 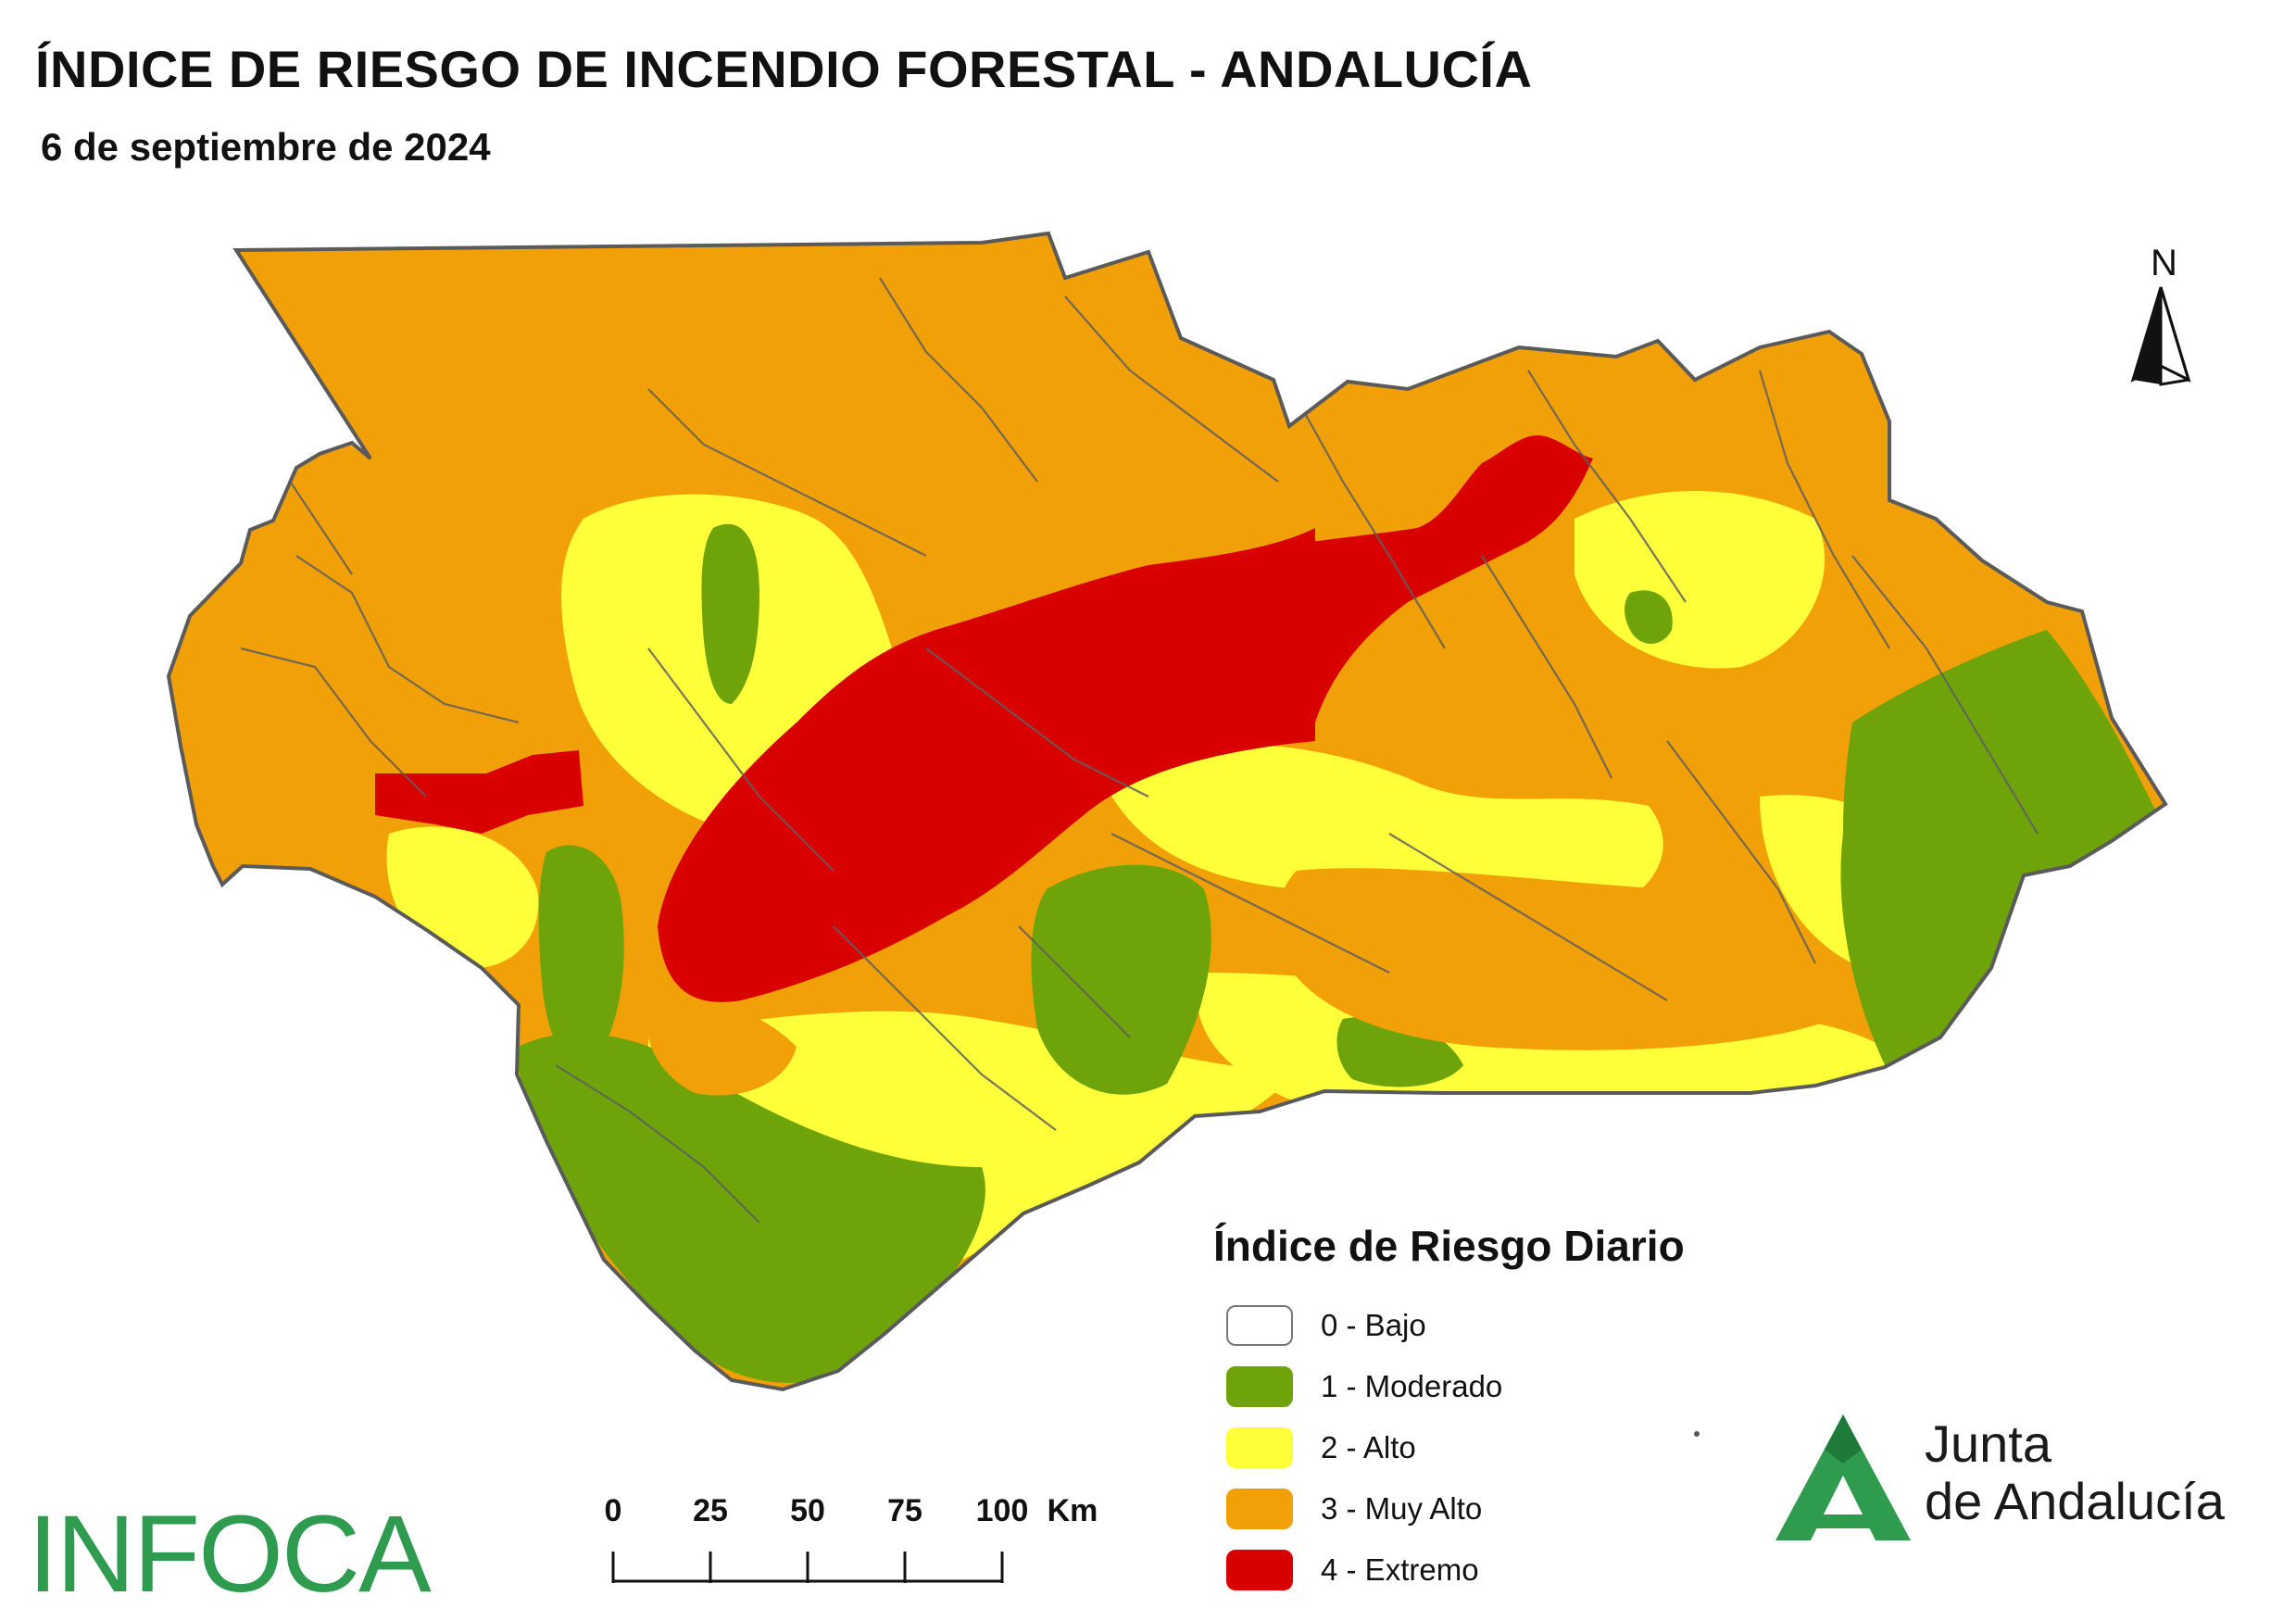 What do you see at coordinates (807, 1510) in the screenshot?
I see `scale-tick-label: 50` at bounding box center [807, 1510].